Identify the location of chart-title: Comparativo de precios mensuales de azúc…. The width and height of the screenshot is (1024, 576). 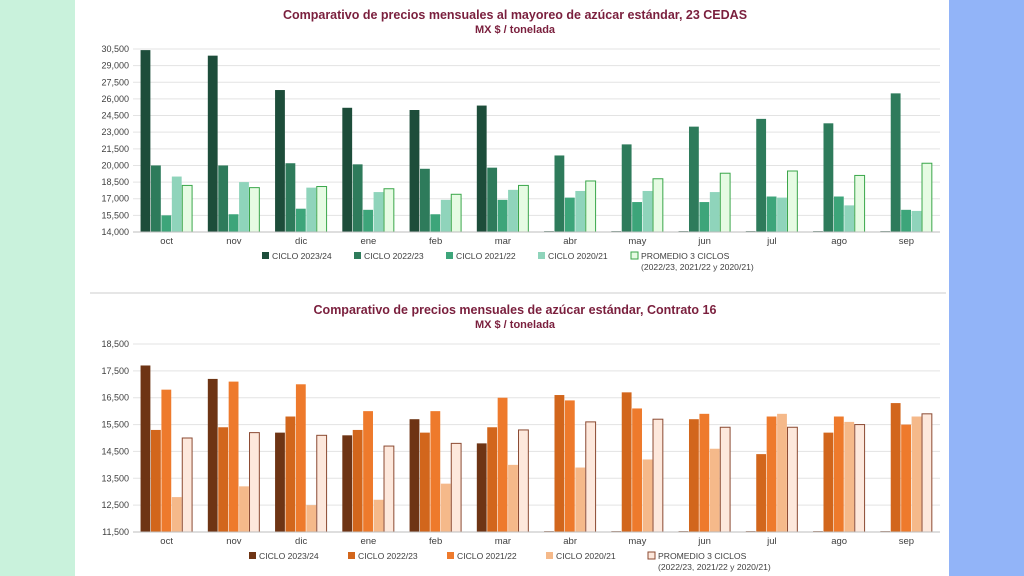
(515, 310).